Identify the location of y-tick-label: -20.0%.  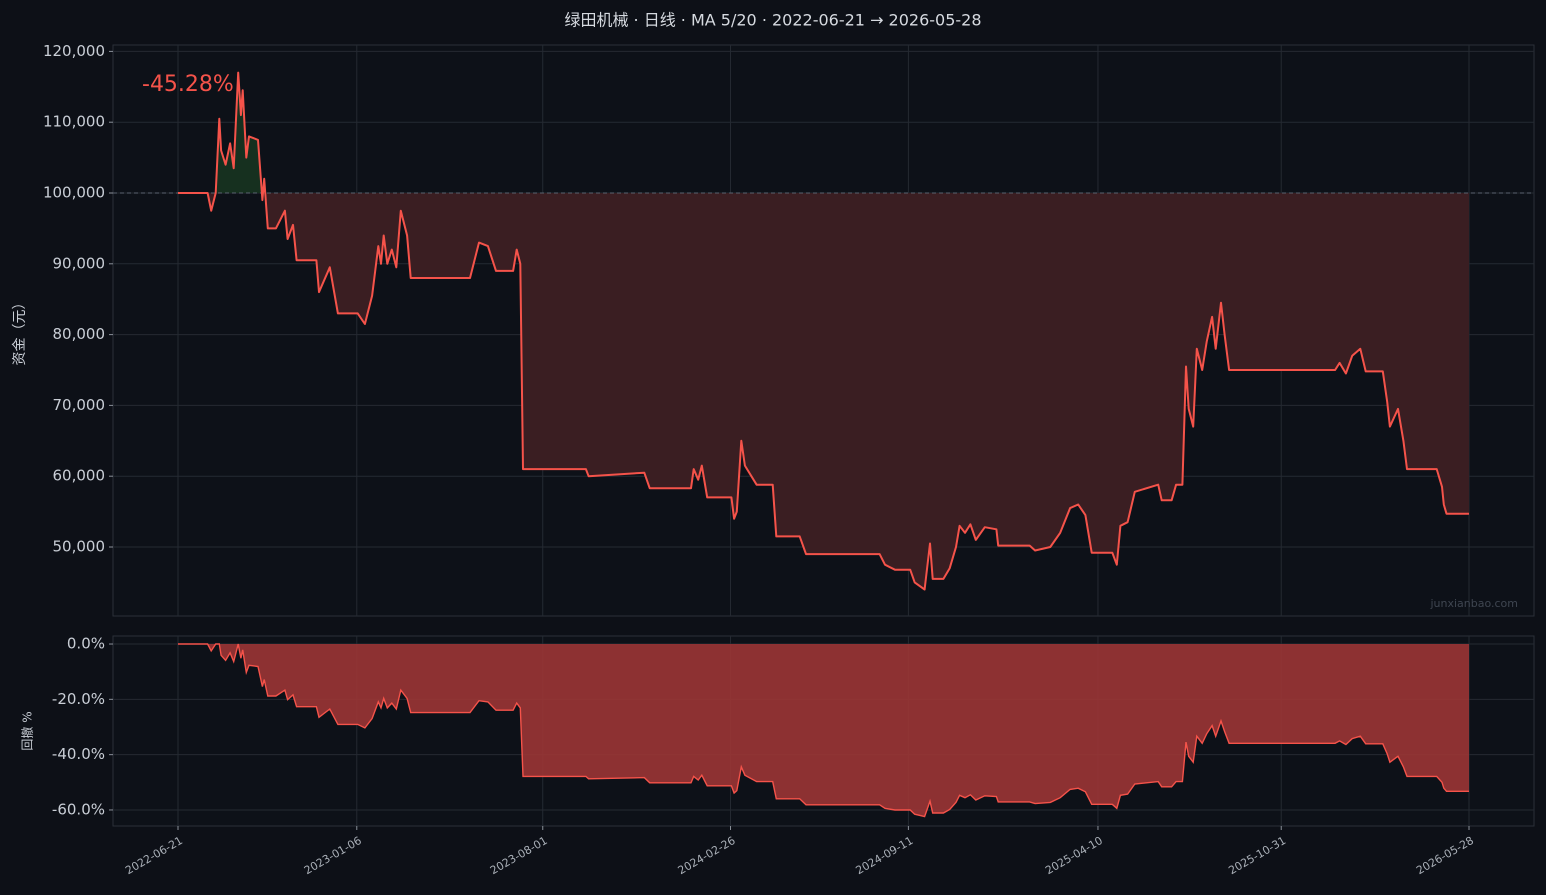
(78, 699).